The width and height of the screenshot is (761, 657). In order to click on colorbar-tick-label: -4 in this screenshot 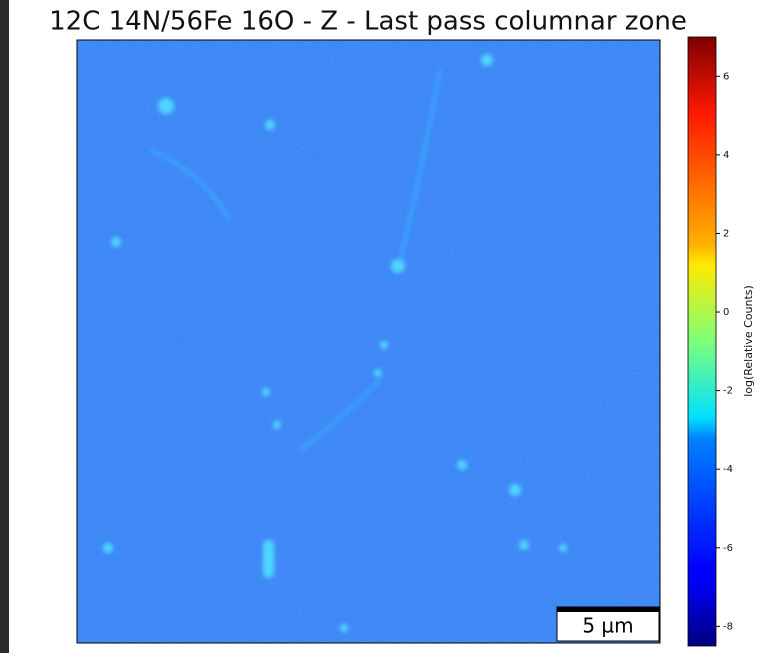, I will do `click(728, 469)`.